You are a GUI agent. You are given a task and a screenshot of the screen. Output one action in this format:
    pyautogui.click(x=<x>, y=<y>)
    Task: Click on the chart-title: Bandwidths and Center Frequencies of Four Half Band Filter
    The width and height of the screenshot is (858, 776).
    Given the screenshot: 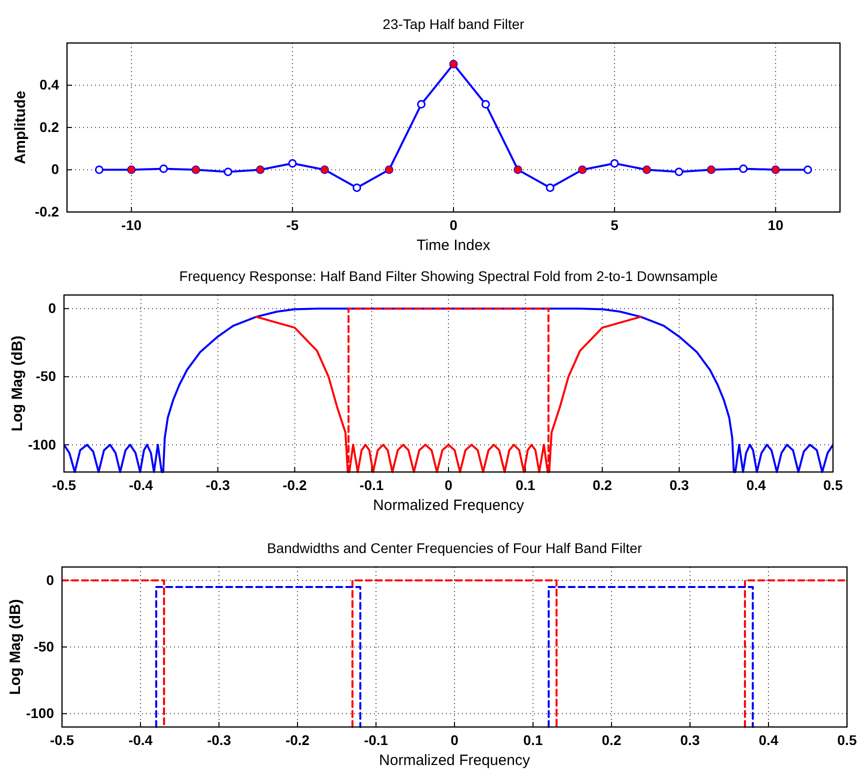 What is the action you would take?
    pyautogui.click(x=454, y=548)
    